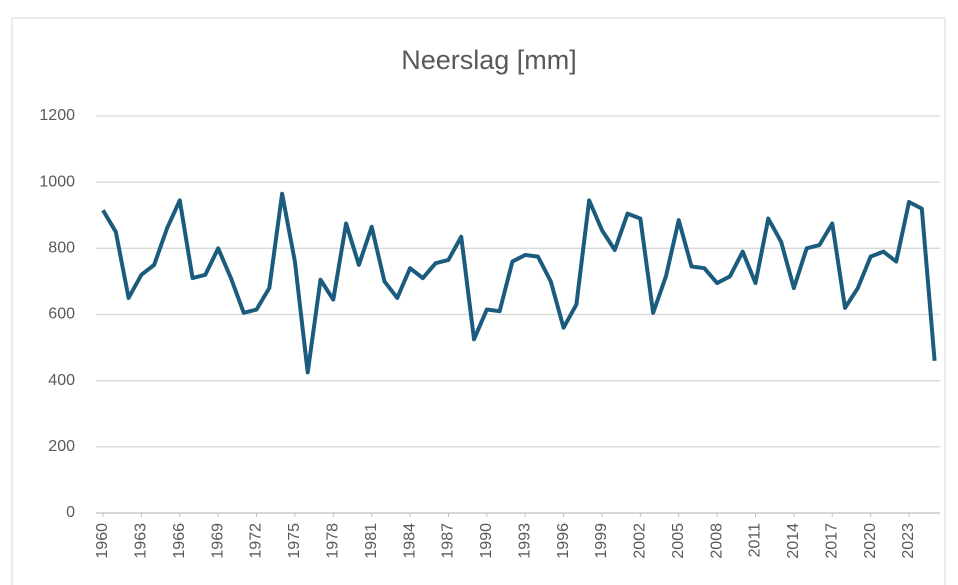  I want to click on y-tick-label: 1000, so click(57, 181).